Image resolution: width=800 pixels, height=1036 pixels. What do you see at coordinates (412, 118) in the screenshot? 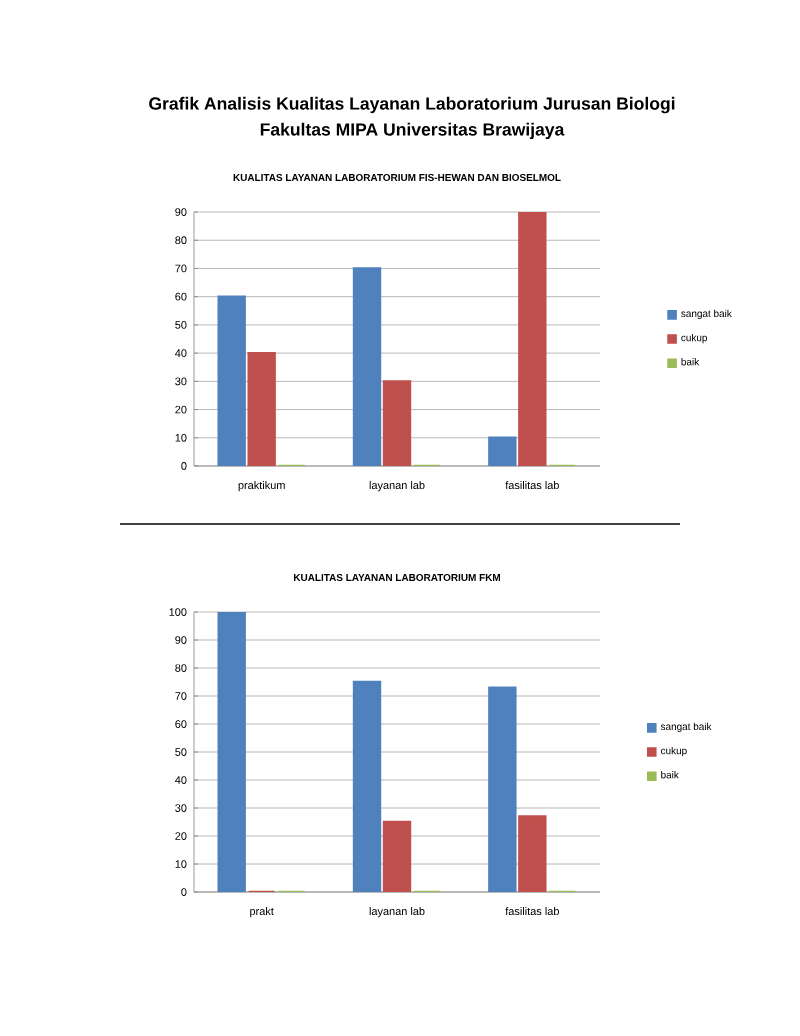
I see `chart-title: Grafik Analisis Kualitas Layanan Laboratorium Jurusan Biologi Fakultas MIPA Universitas Brawijaya` at bounding box center [412, 118].